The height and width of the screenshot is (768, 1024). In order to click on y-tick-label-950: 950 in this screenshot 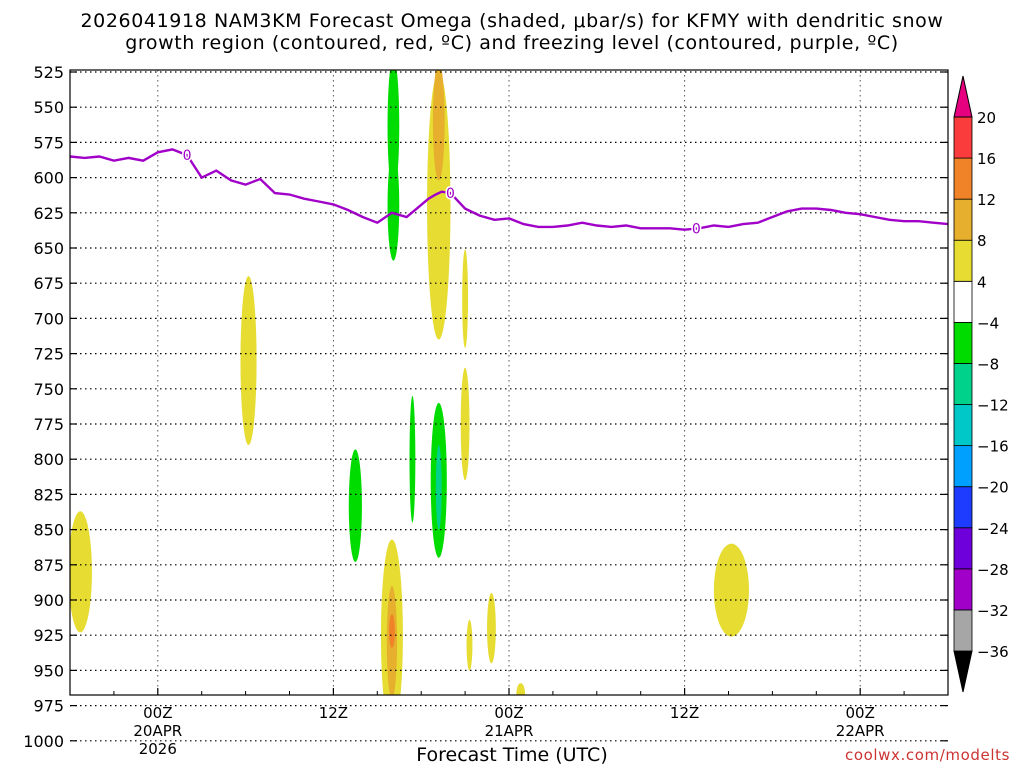, I will do `click(48, 670)`.